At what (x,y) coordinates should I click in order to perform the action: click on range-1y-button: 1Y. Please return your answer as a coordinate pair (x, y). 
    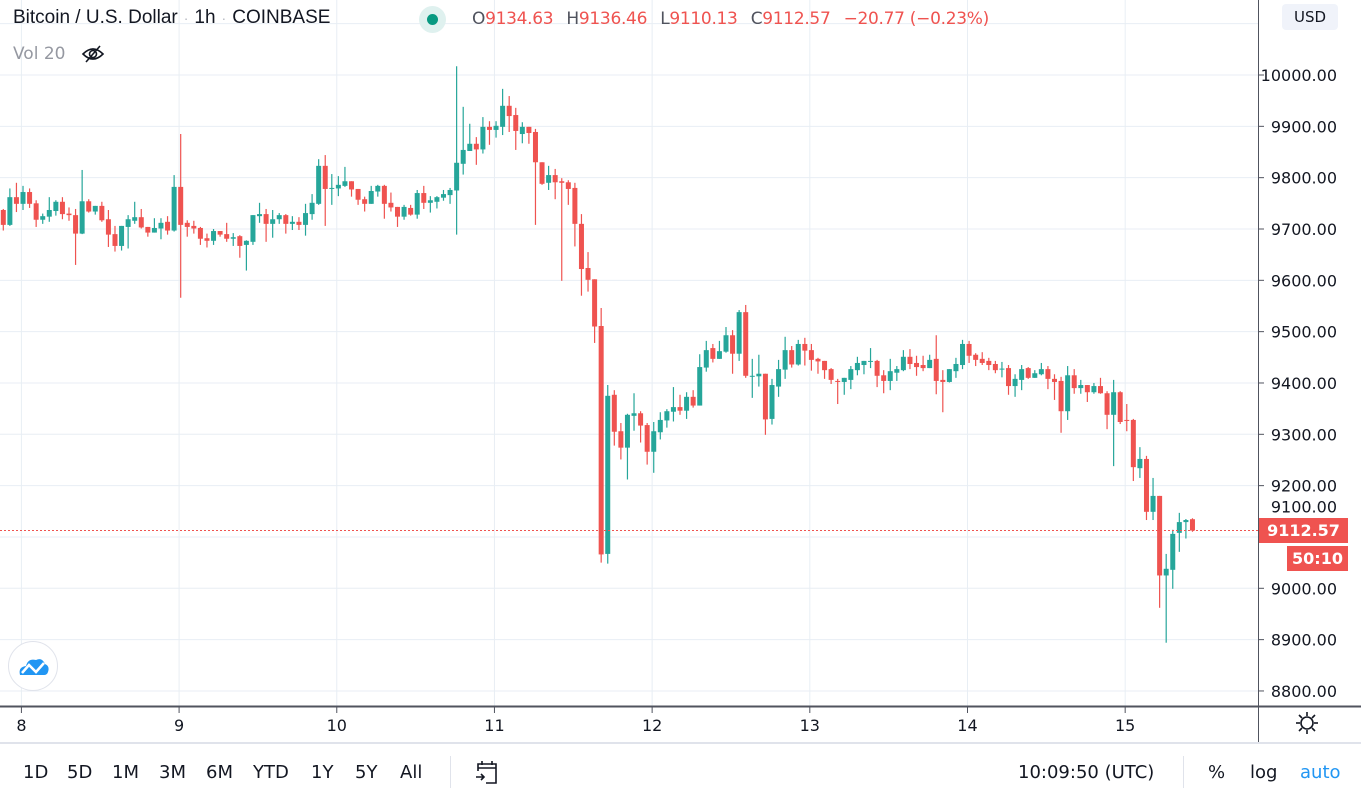
    Looking at the image, I should click on (322, 772).